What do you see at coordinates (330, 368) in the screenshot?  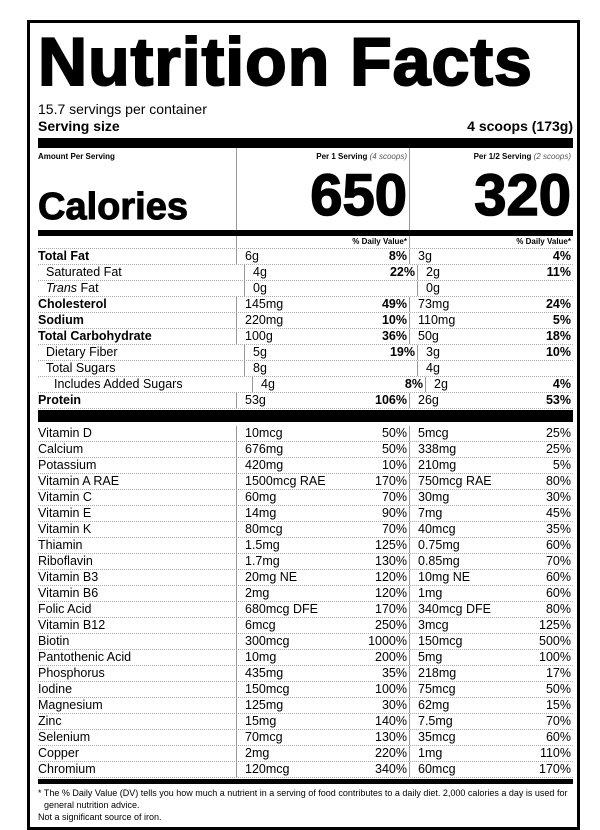 I see `col1-cell: 8g` at bounding box center [330, 368].